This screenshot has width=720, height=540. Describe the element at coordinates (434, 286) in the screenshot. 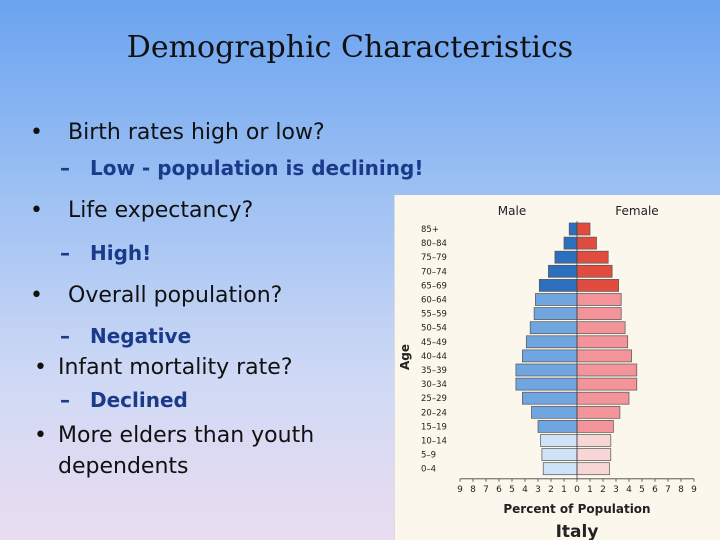

I see `age-label: 65–69` at that location.